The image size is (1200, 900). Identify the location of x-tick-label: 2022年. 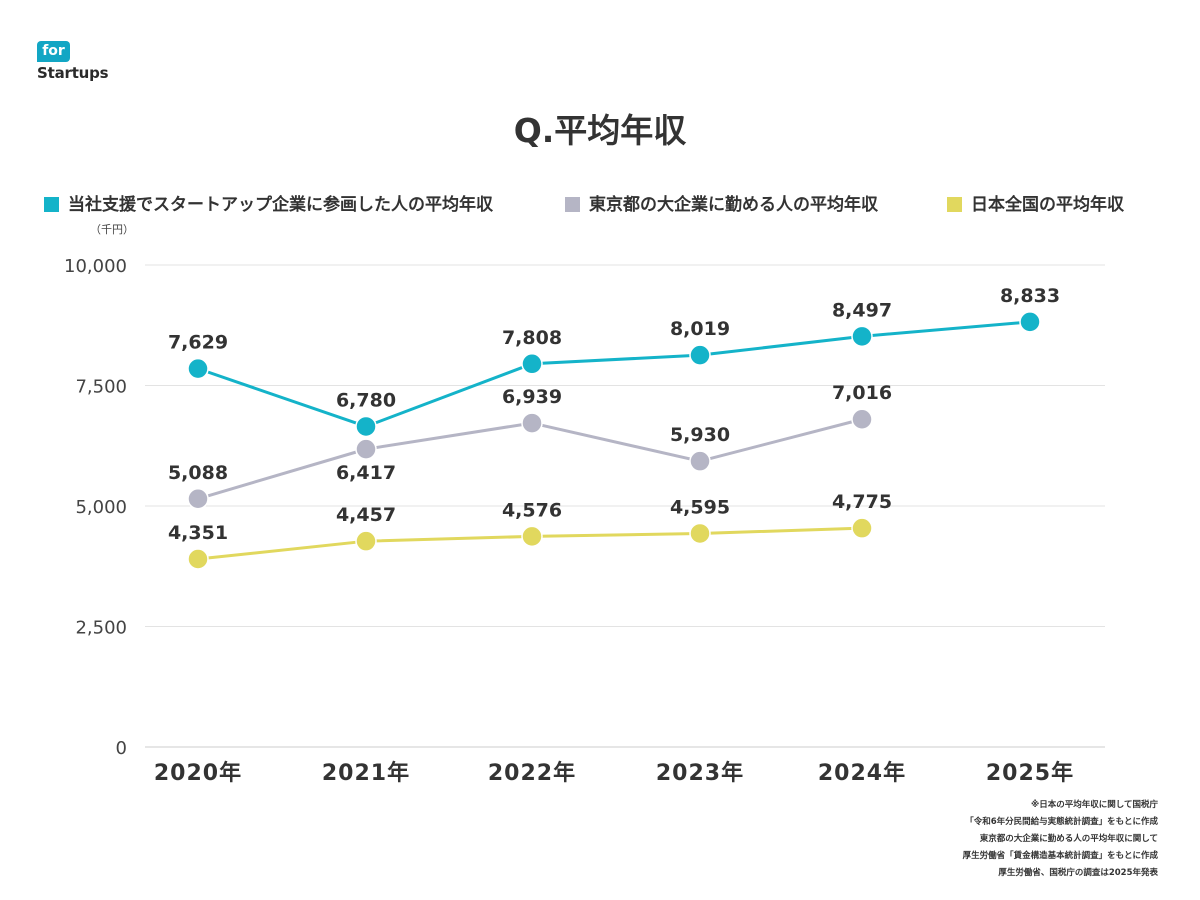
(532, 773).